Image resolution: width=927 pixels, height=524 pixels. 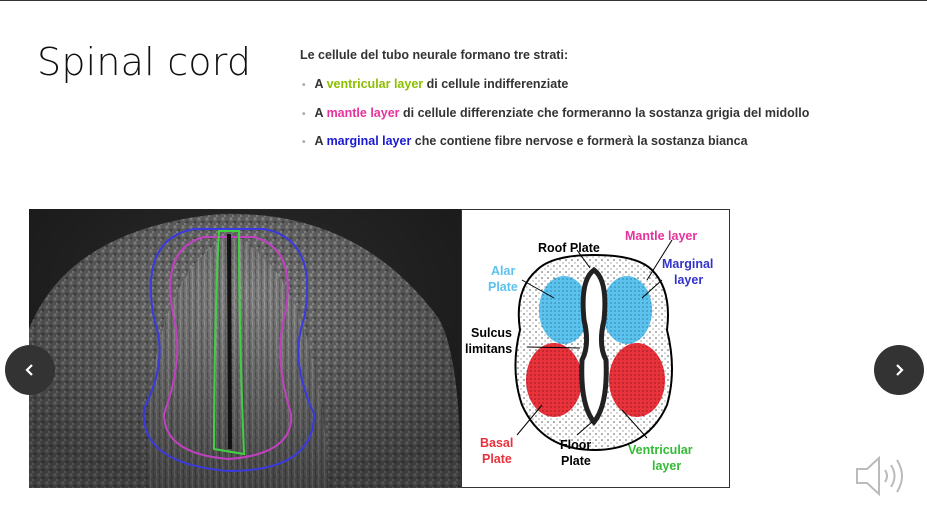 What do you see at coordinates (576, 461) in the screenshot?
I see `label-floor-plate-line2: Plate` at bounding box center [576, 461].